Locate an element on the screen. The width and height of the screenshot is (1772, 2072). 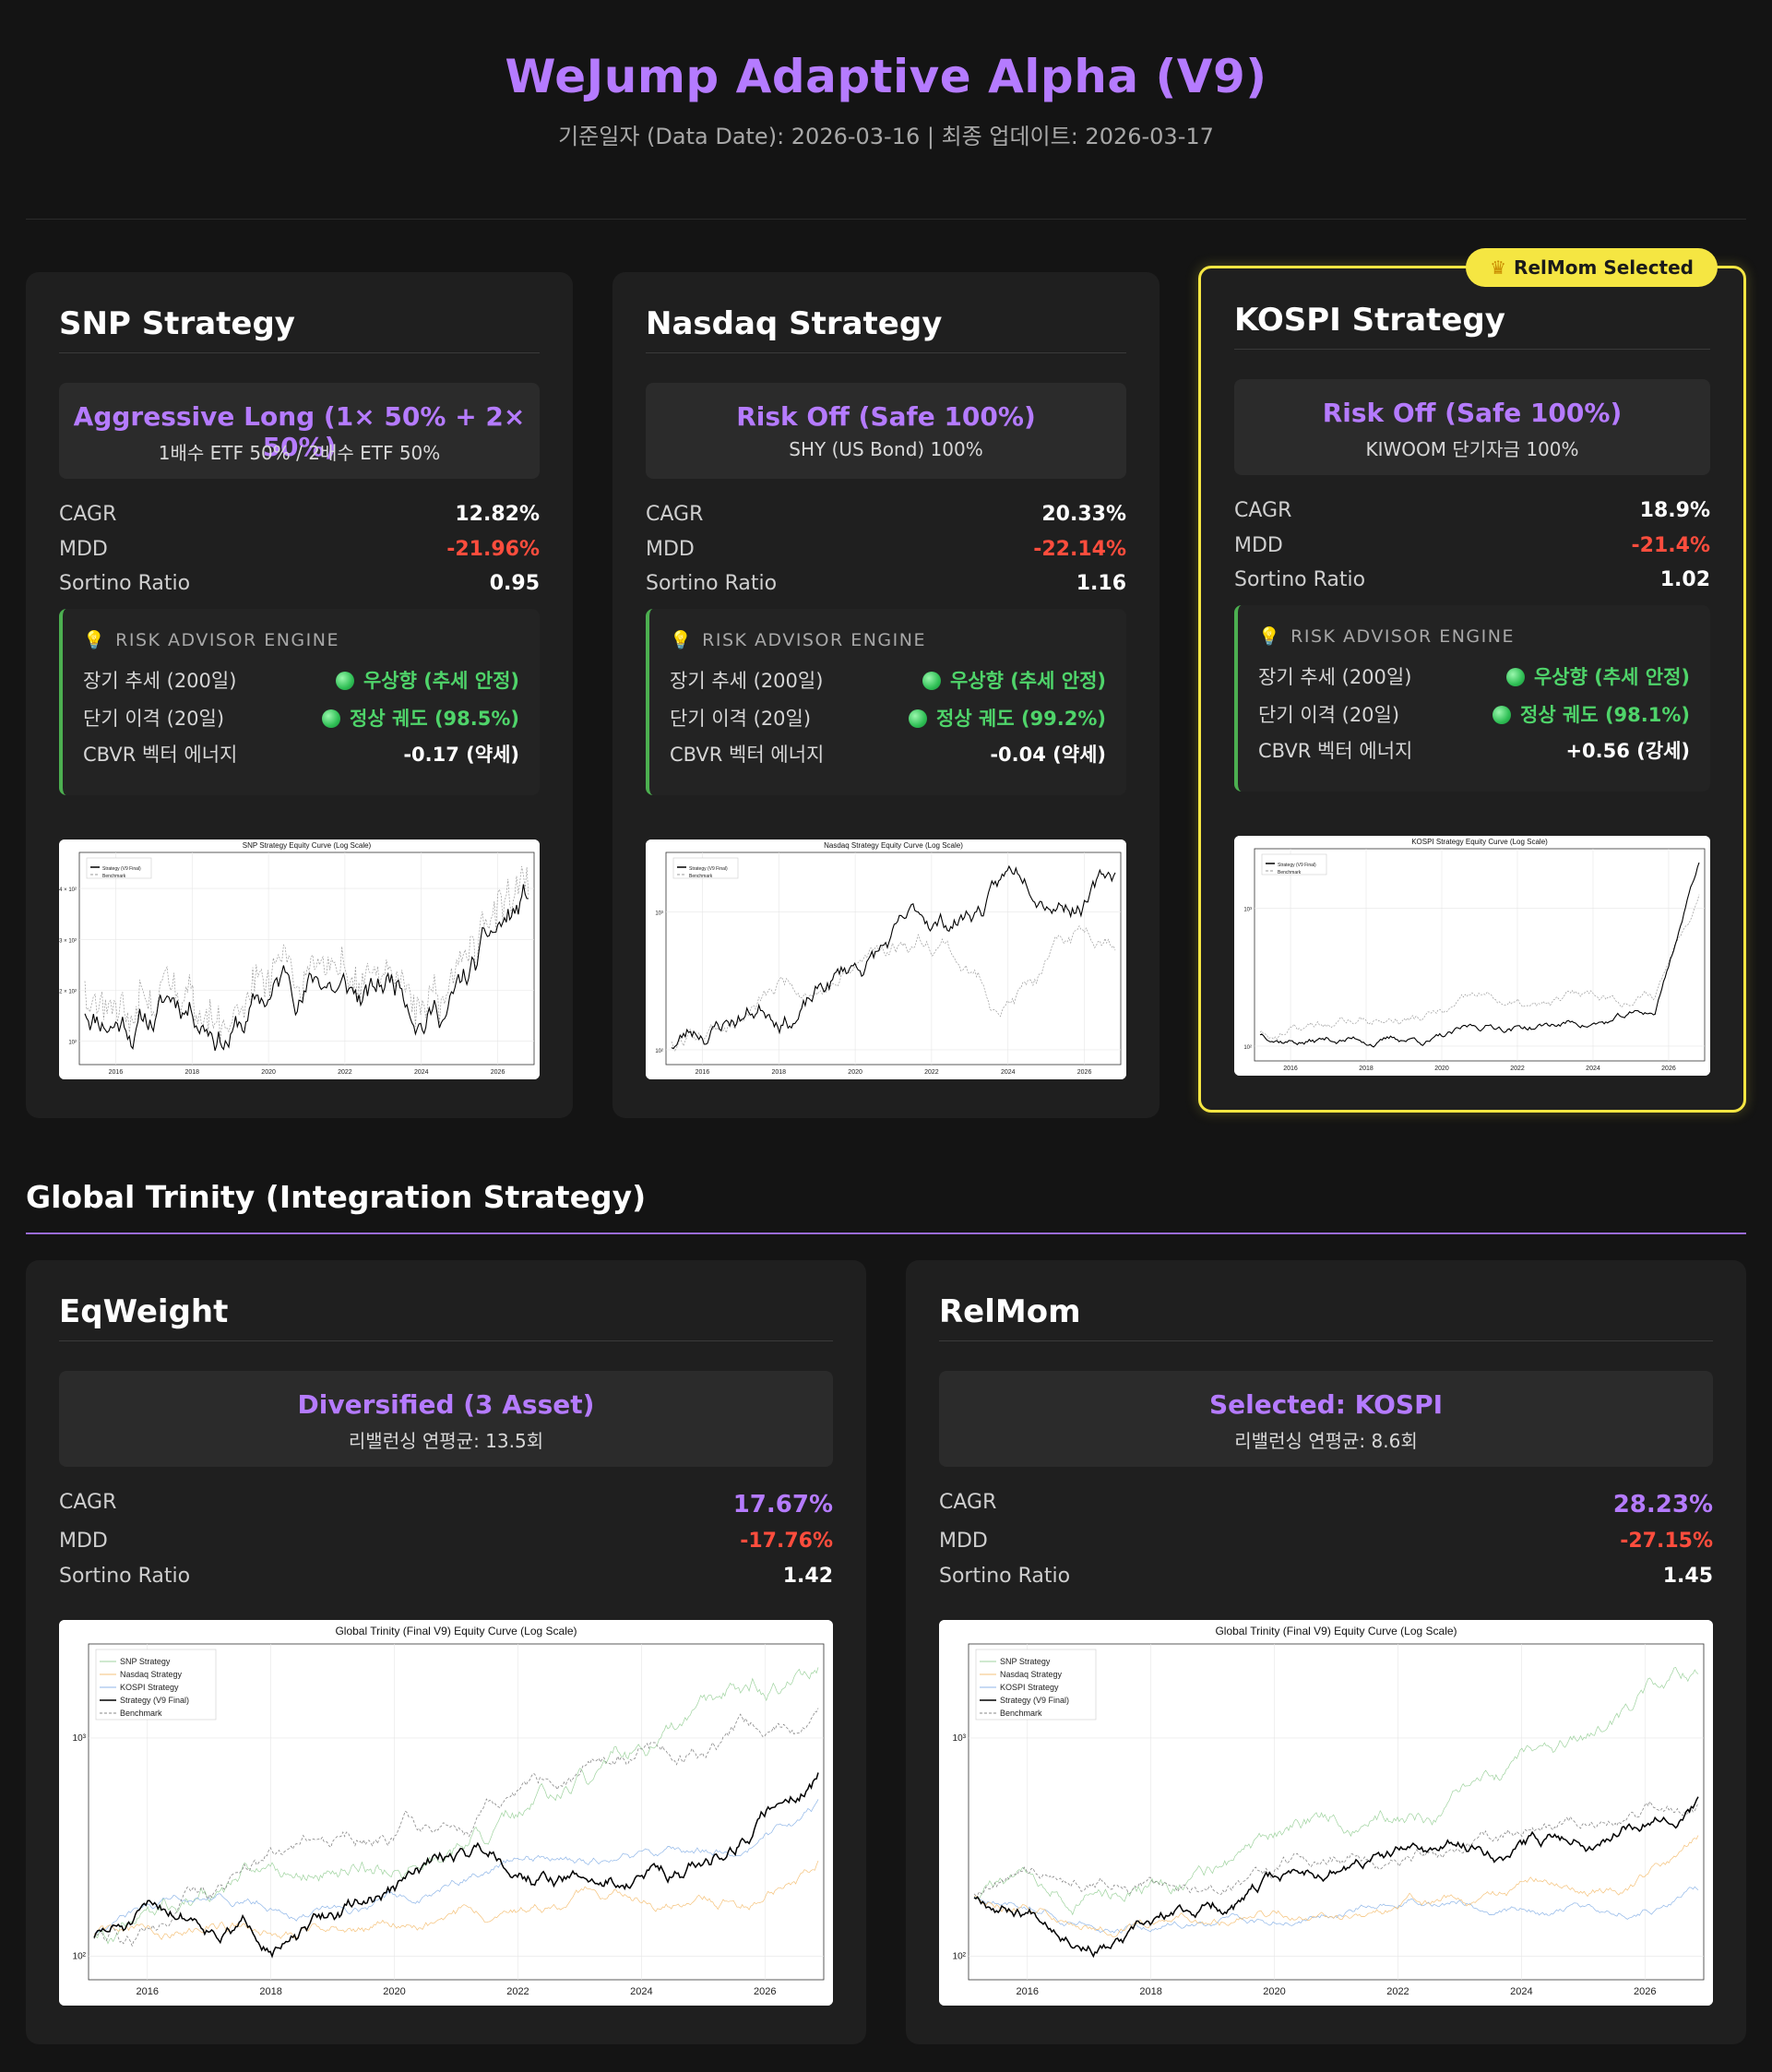
relmom-selected-badge: ♛ RelMom Selected is located at coordinates (1592, 267).